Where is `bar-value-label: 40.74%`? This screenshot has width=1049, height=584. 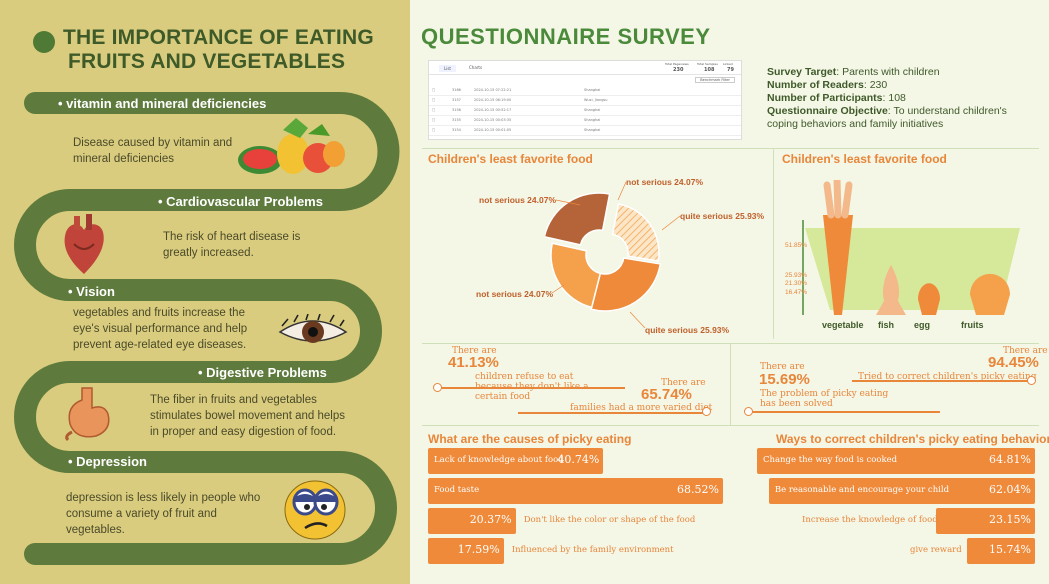
bar-value-label: 40.74% is located at coordinates (578, 459).